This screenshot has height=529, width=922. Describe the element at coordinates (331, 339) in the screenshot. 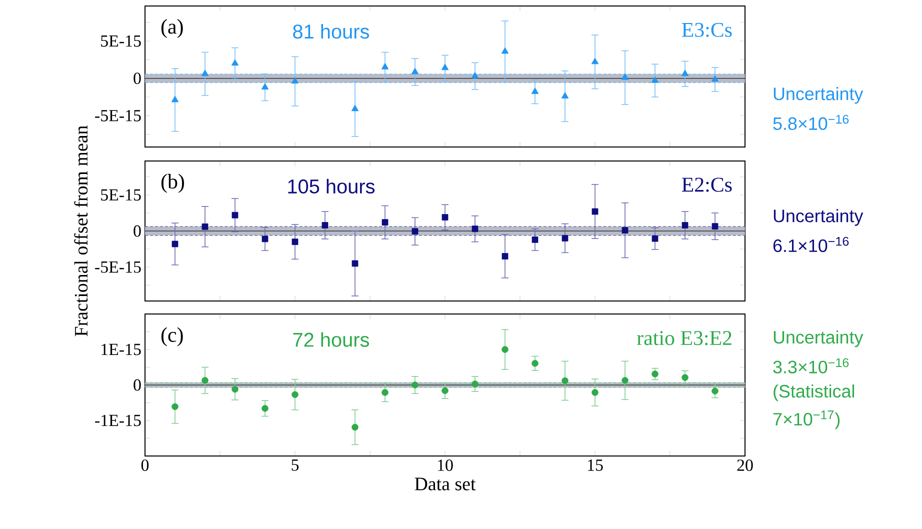

I see `annotation: 72 hours` at that location.